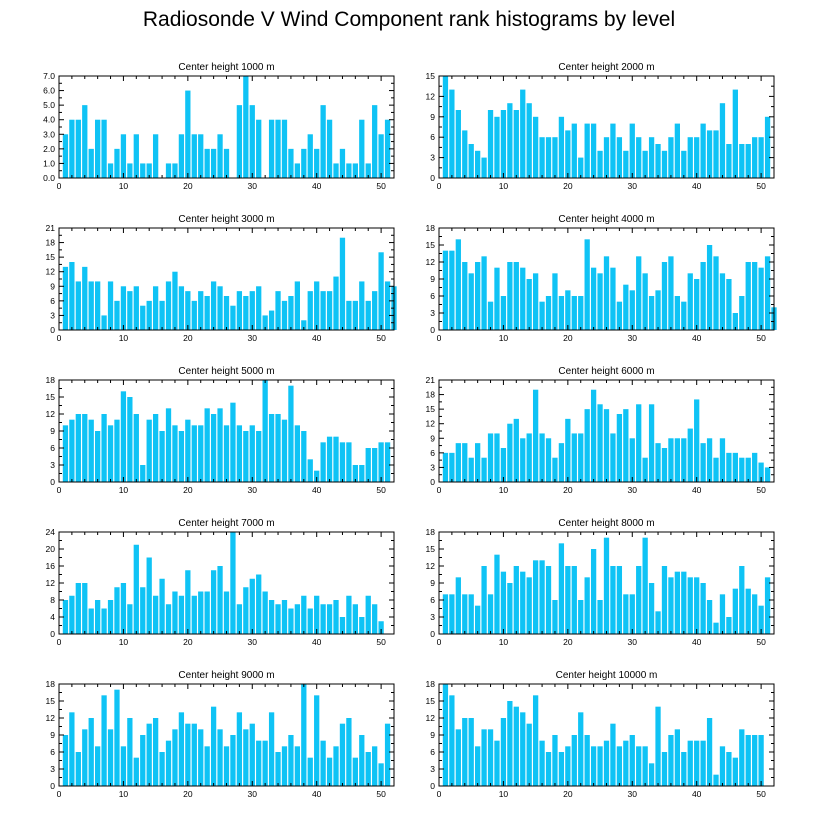 Image resolution: width=818 pixels, height=824 pixels. What do you see at coordinates (697, 338) in the screenshot?
I see `x-tick-label: 40` at bounding box center [697, 338].